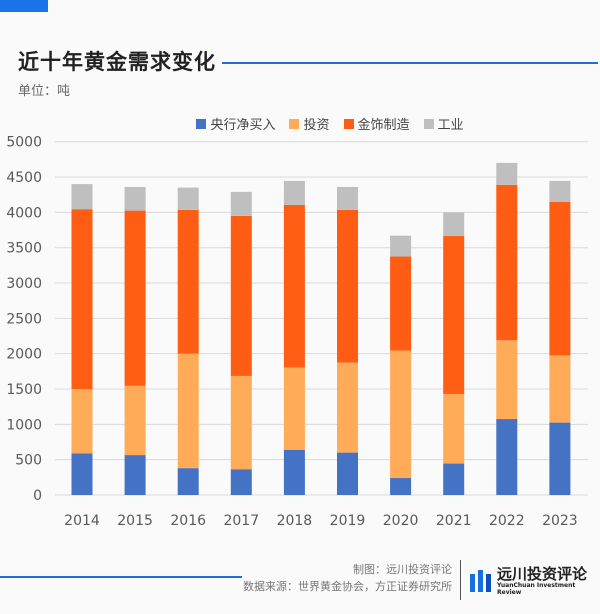 The image size is (600, 614). I want to click on legend-item-industry: 工业, so click(443, 123).